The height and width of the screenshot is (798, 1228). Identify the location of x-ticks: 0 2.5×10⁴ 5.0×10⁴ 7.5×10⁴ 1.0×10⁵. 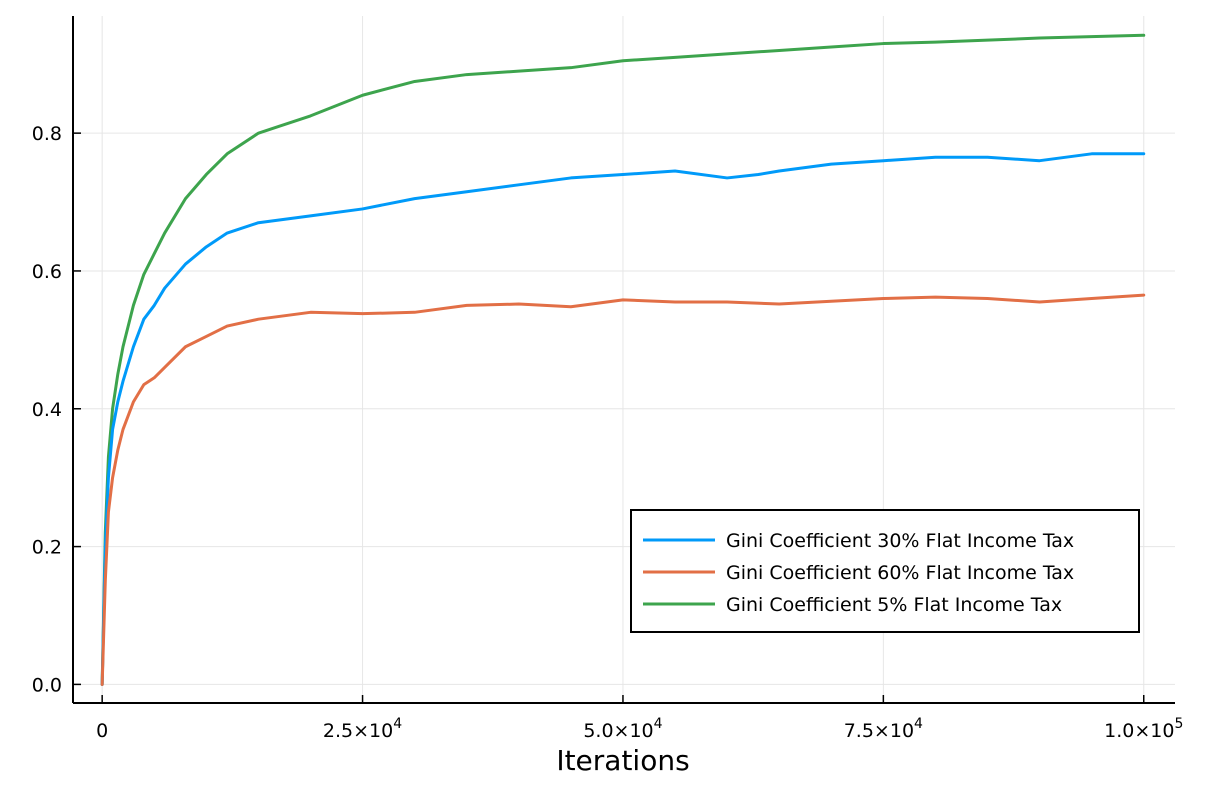
(639, 718).